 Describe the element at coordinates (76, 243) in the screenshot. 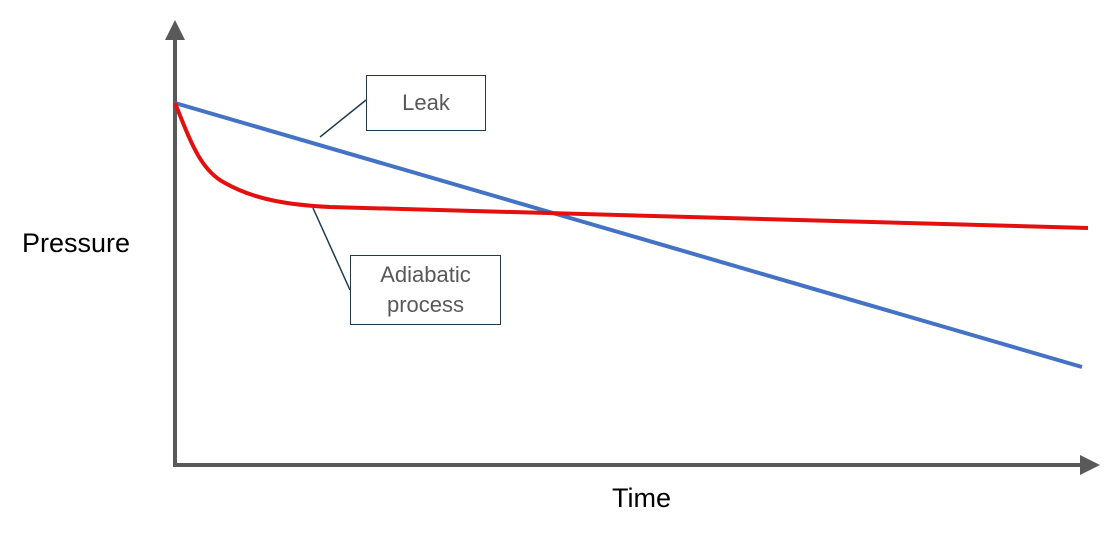

I see `y-axis-label: Pressure` at that location.